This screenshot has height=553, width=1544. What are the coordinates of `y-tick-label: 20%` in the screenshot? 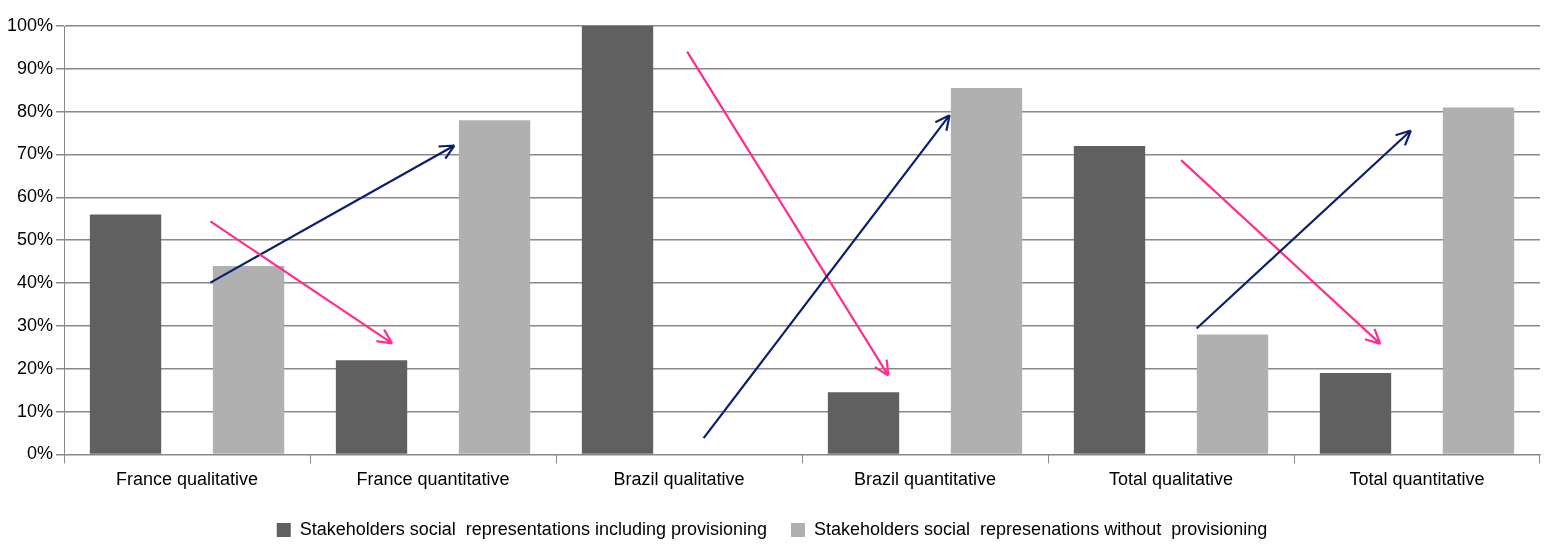 It's located at (35, 367).